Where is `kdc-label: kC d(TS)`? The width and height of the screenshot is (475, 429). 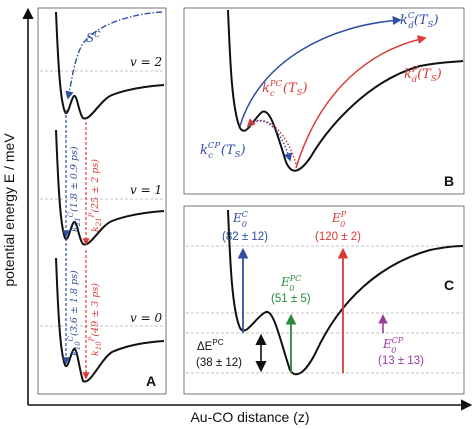 kdc-label: kC d(TS) is located at coordinates (419, 21).